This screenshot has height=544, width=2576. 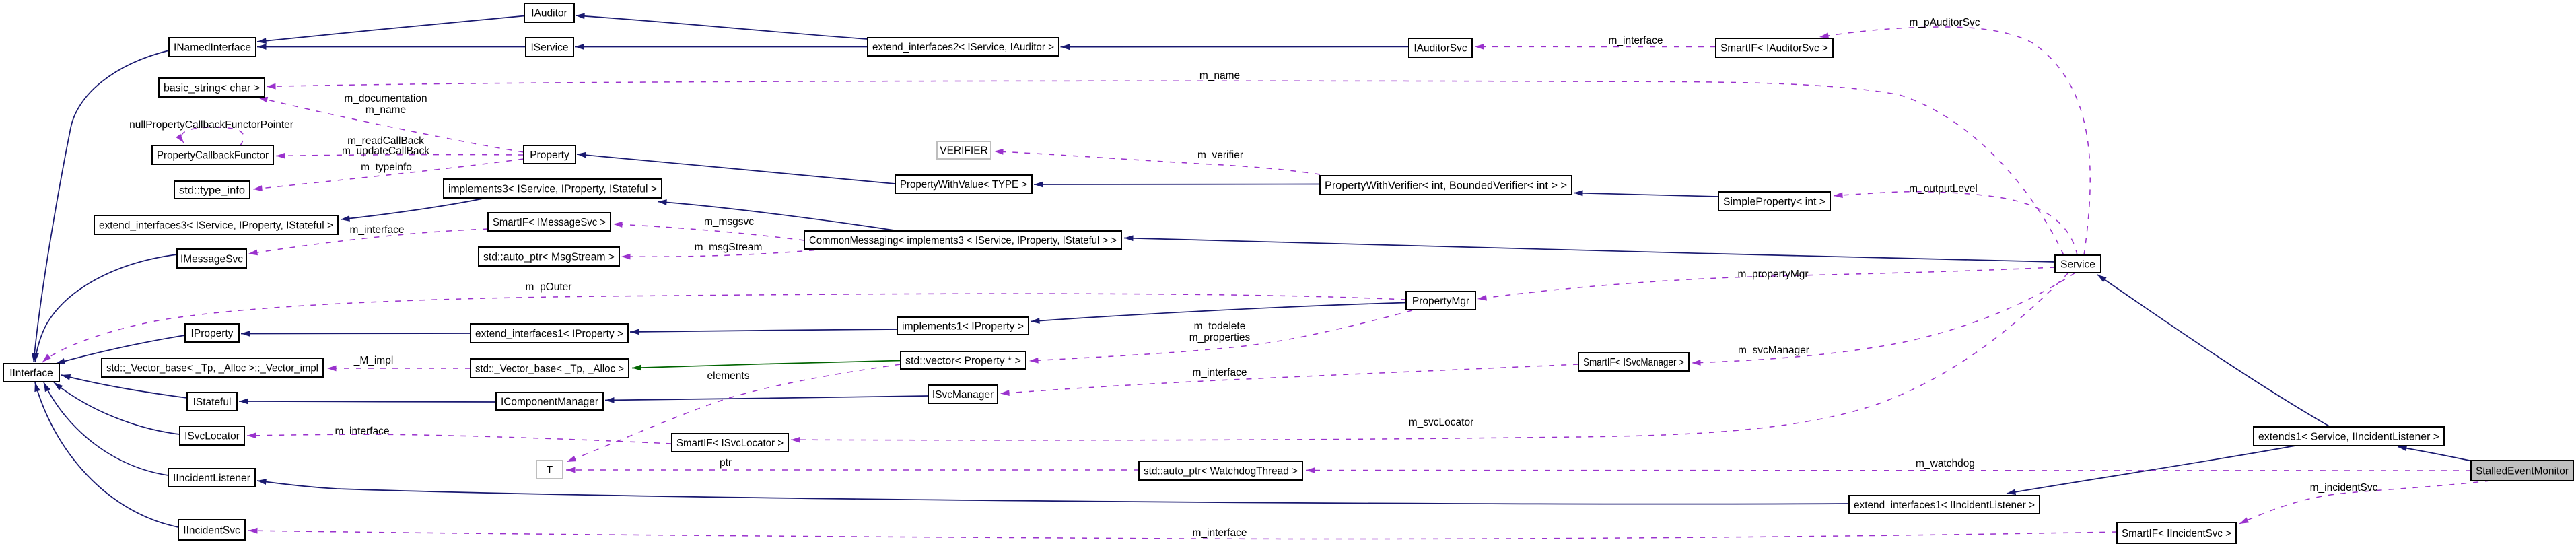 What do you see at coordinates (550, 48) in the screenshot?
I see `svg-text: IService` at bounding box center [550, 48].